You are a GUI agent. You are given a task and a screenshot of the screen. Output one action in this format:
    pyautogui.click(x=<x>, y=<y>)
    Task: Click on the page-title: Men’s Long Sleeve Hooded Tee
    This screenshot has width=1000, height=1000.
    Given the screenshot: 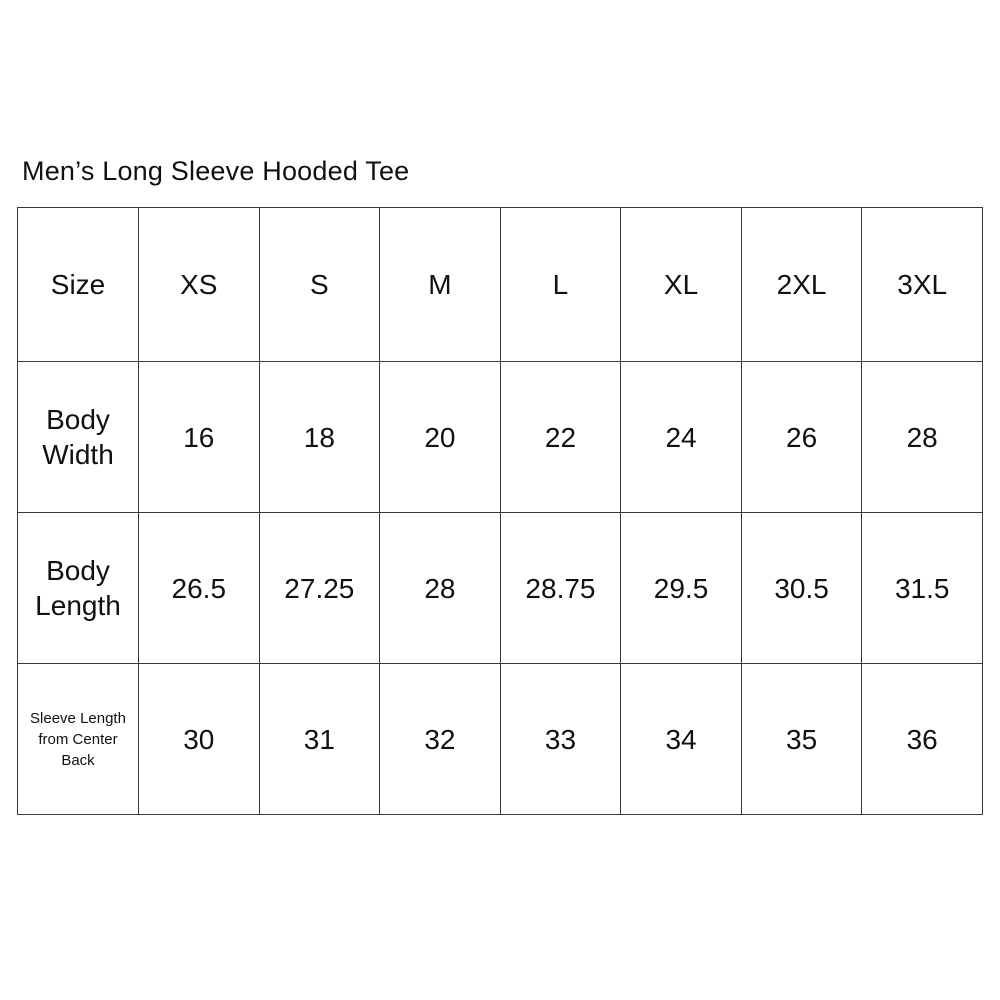 What is the action you would take?
    pyautogui.click(x=216, y=171)
    